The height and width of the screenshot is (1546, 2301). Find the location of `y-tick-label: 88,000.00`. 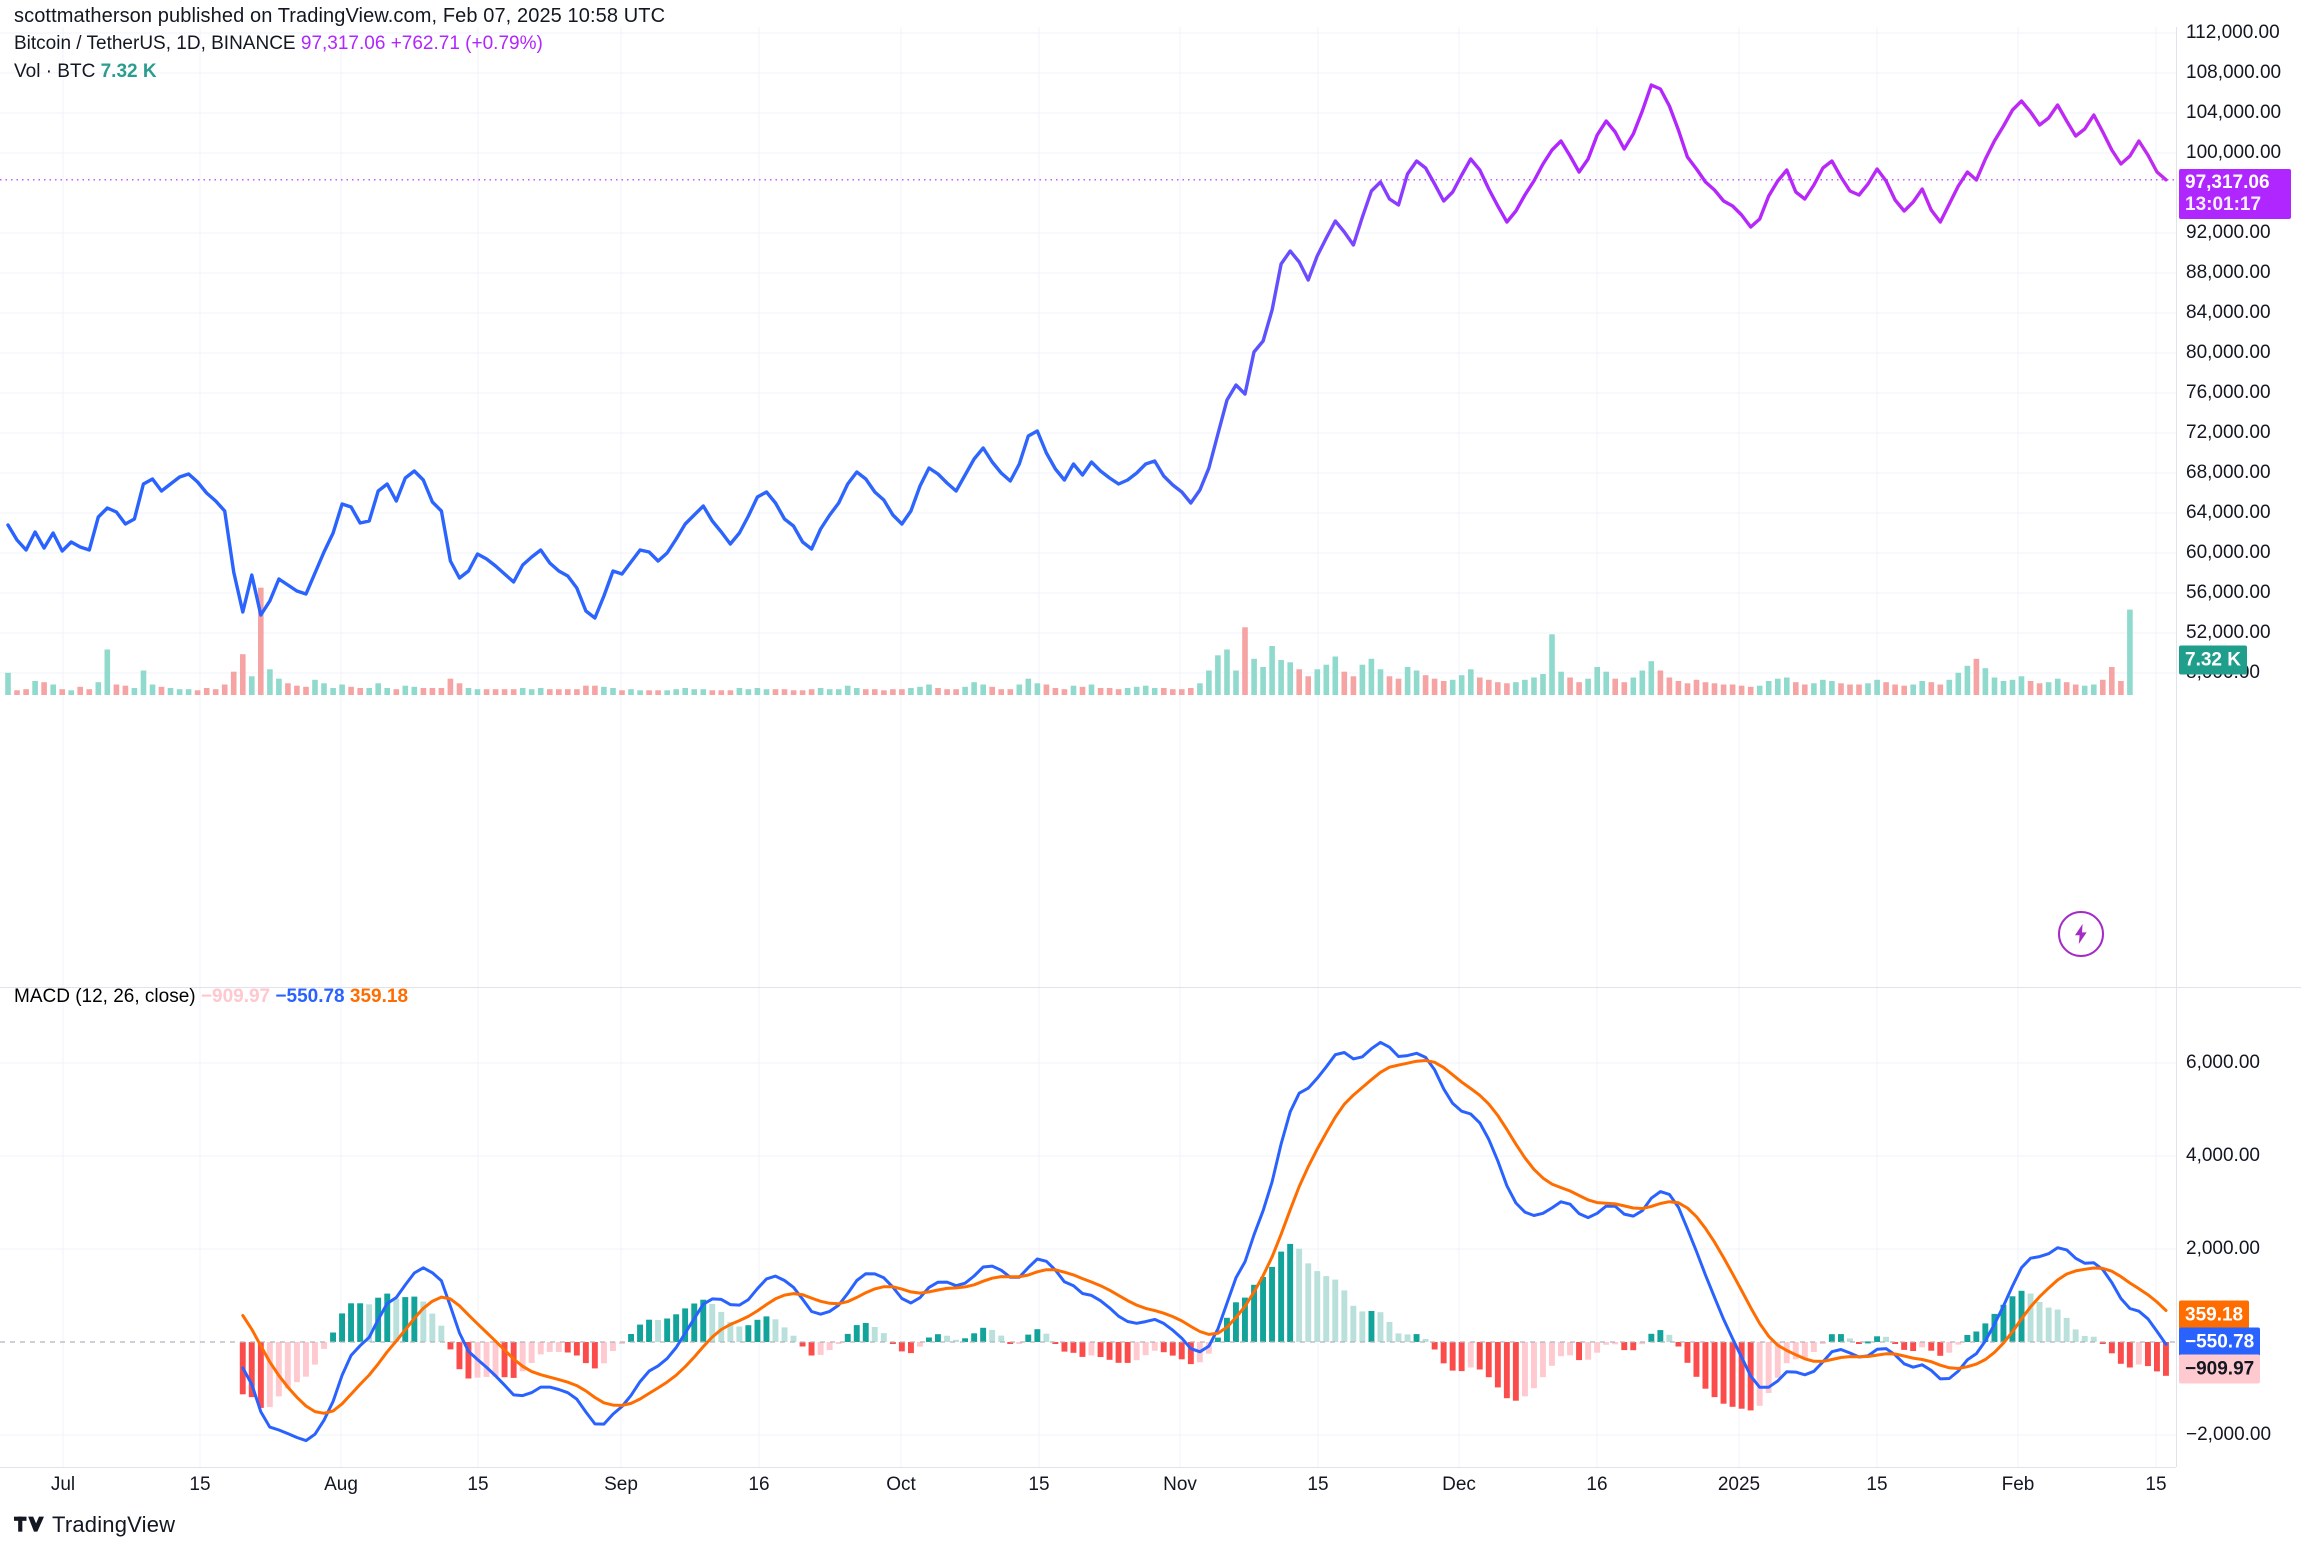

y-tick-label: 88,000.00 is located at coordinates (2228, 272).